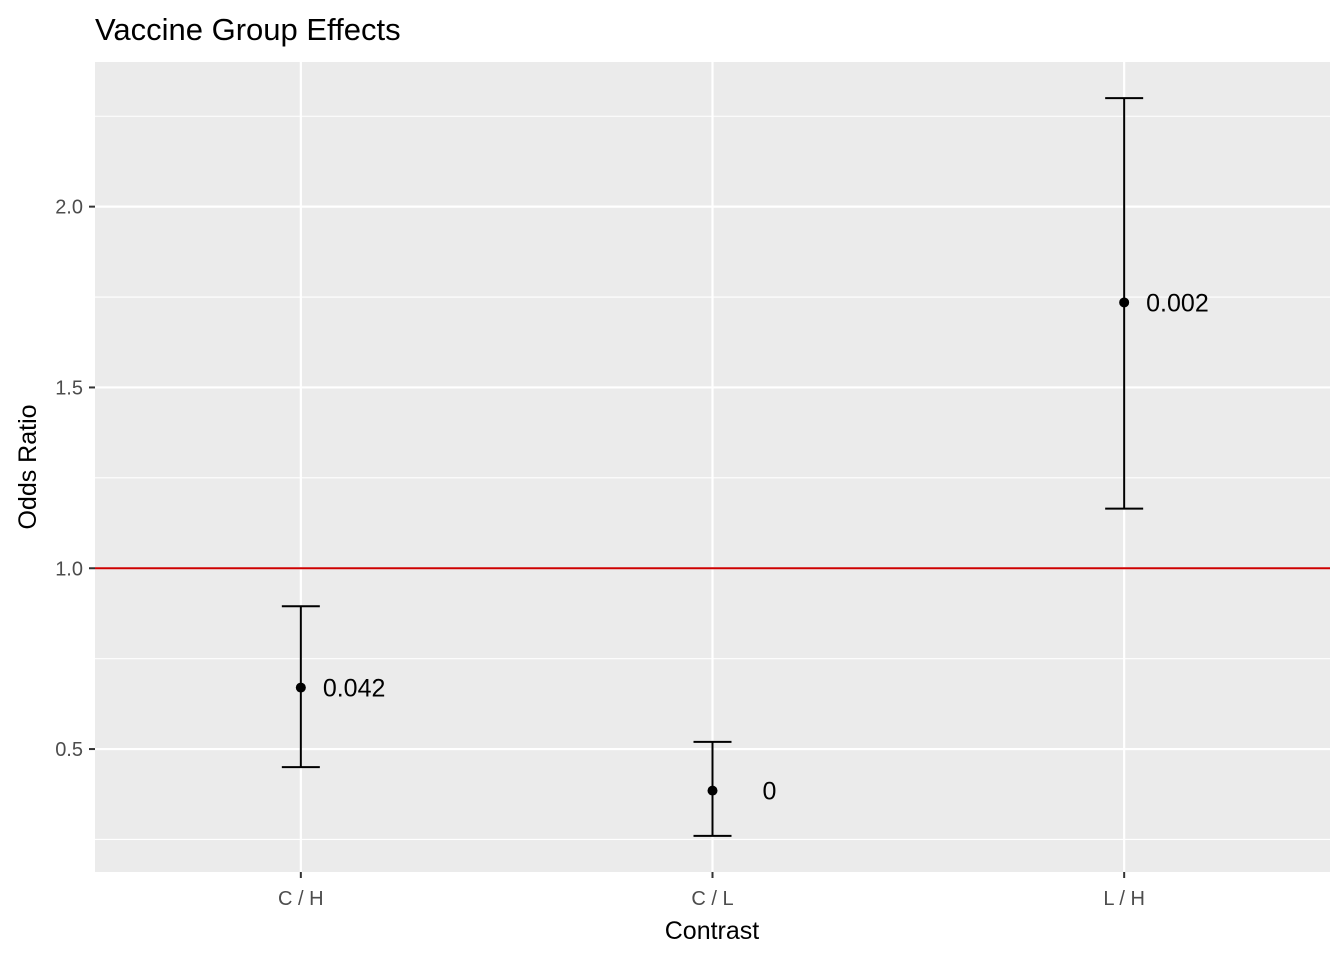  I want to click on x-axis-title: Contrast, so click(712, 931).